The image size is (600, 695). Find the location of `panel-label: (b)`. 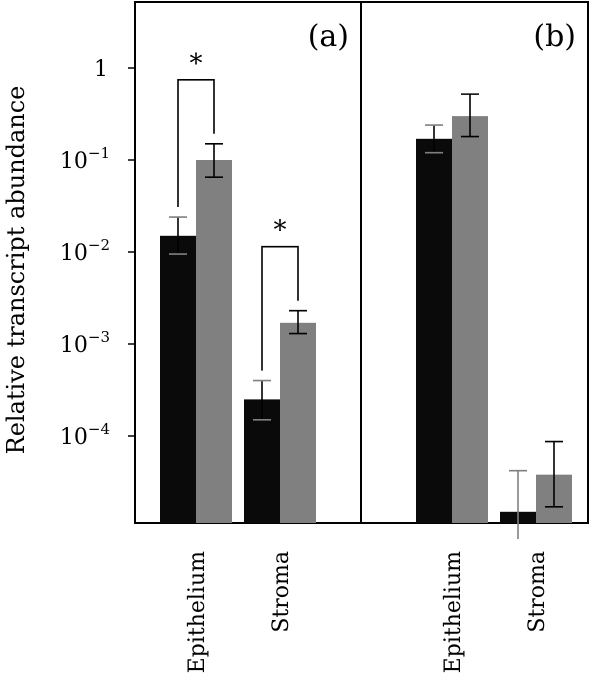

panel-label: (b) is located at coordinates (554, 36).